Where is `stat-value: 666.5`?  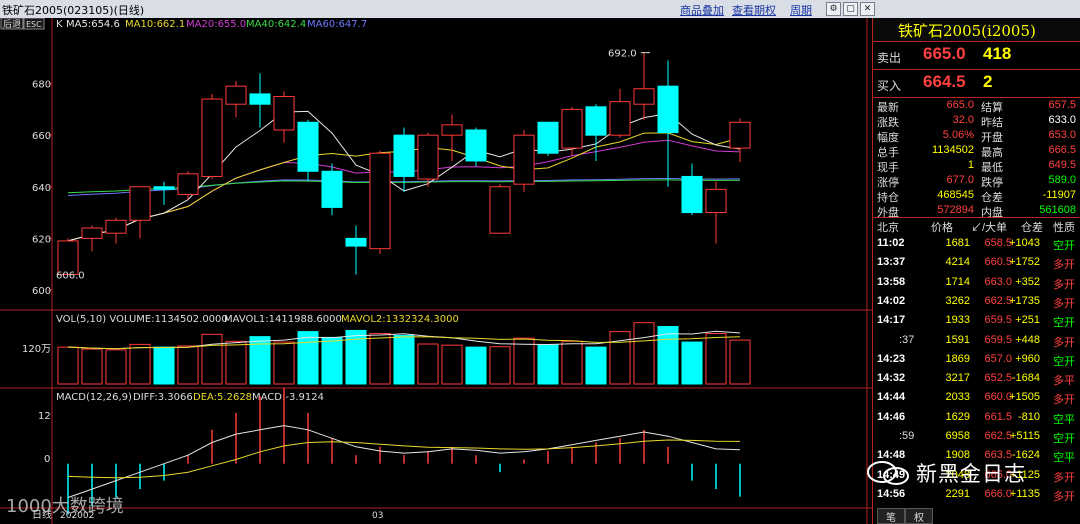 stat-value: 666.5 is located at coordinates (1062, 150).